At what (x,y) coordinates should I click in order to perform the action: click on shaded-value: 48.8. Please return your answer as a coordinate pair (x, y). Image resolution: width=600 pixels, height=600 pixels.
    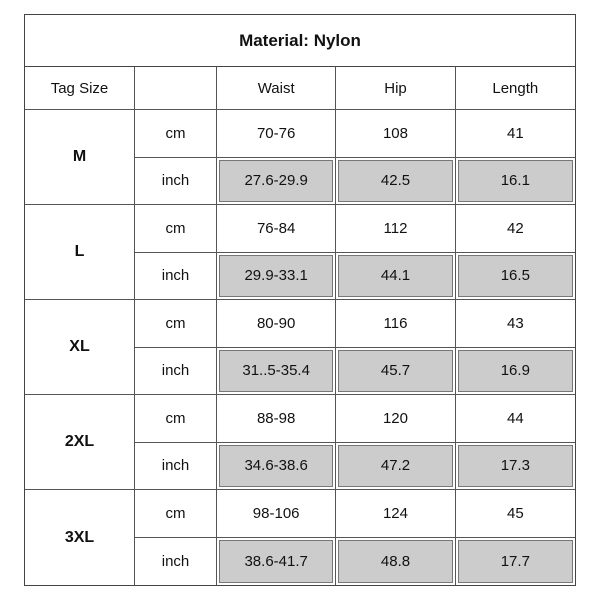
    Looking at the image, I should click on (395, 561).